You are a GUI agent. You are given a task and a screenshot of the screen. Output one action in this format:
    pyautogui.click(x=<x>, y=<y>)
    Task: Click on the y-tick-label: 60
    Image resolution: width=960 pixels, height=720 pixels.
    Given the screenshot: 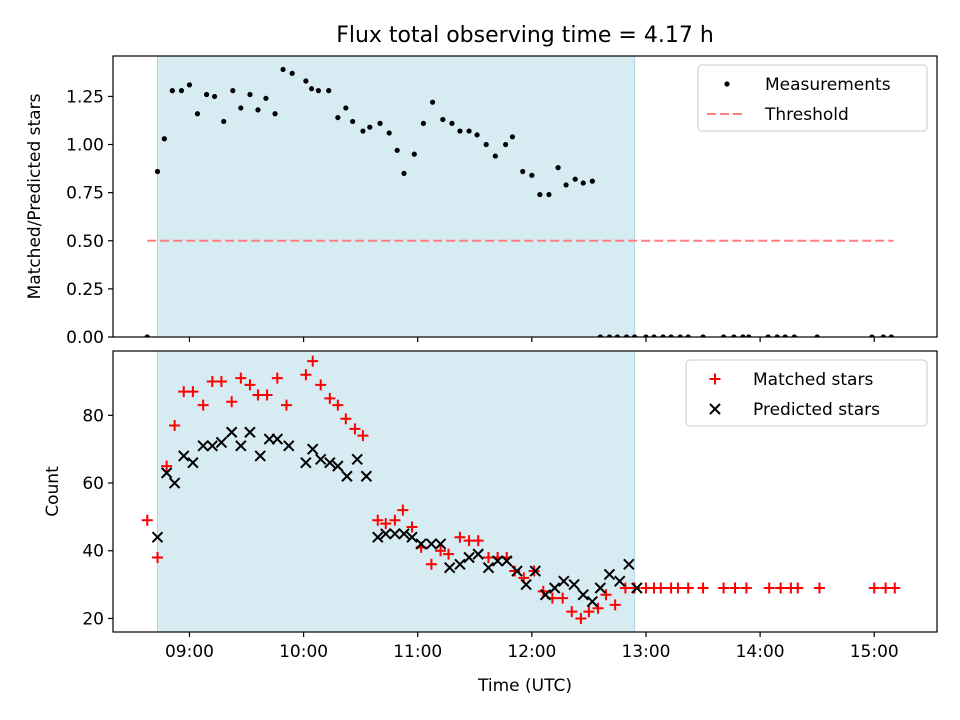 What is the action you would take?
    pyautogui.click(x=93, y=484)
    